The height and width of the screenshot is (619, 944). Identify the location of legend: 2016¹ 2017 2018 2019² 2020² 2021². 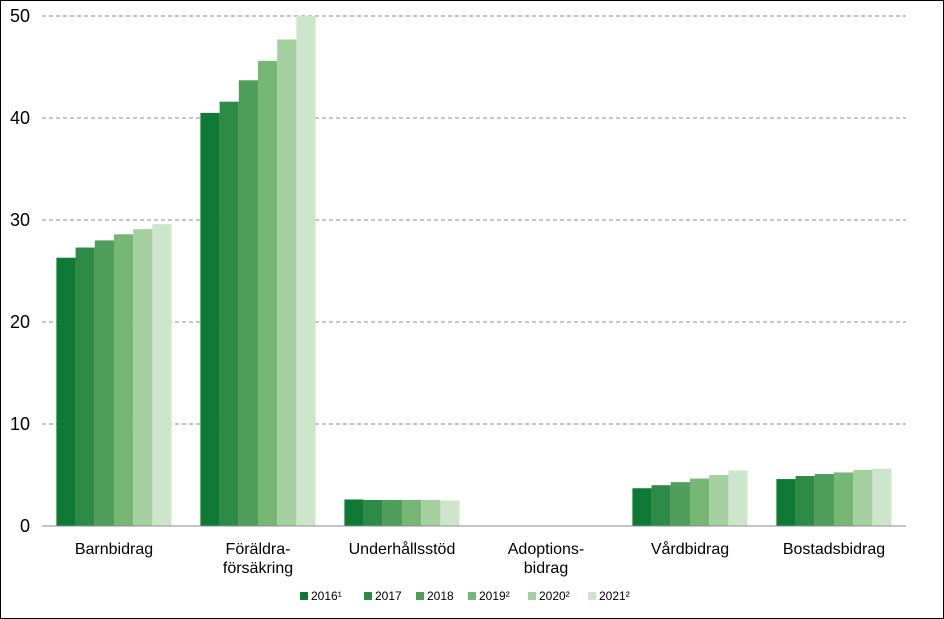
(465, 596).